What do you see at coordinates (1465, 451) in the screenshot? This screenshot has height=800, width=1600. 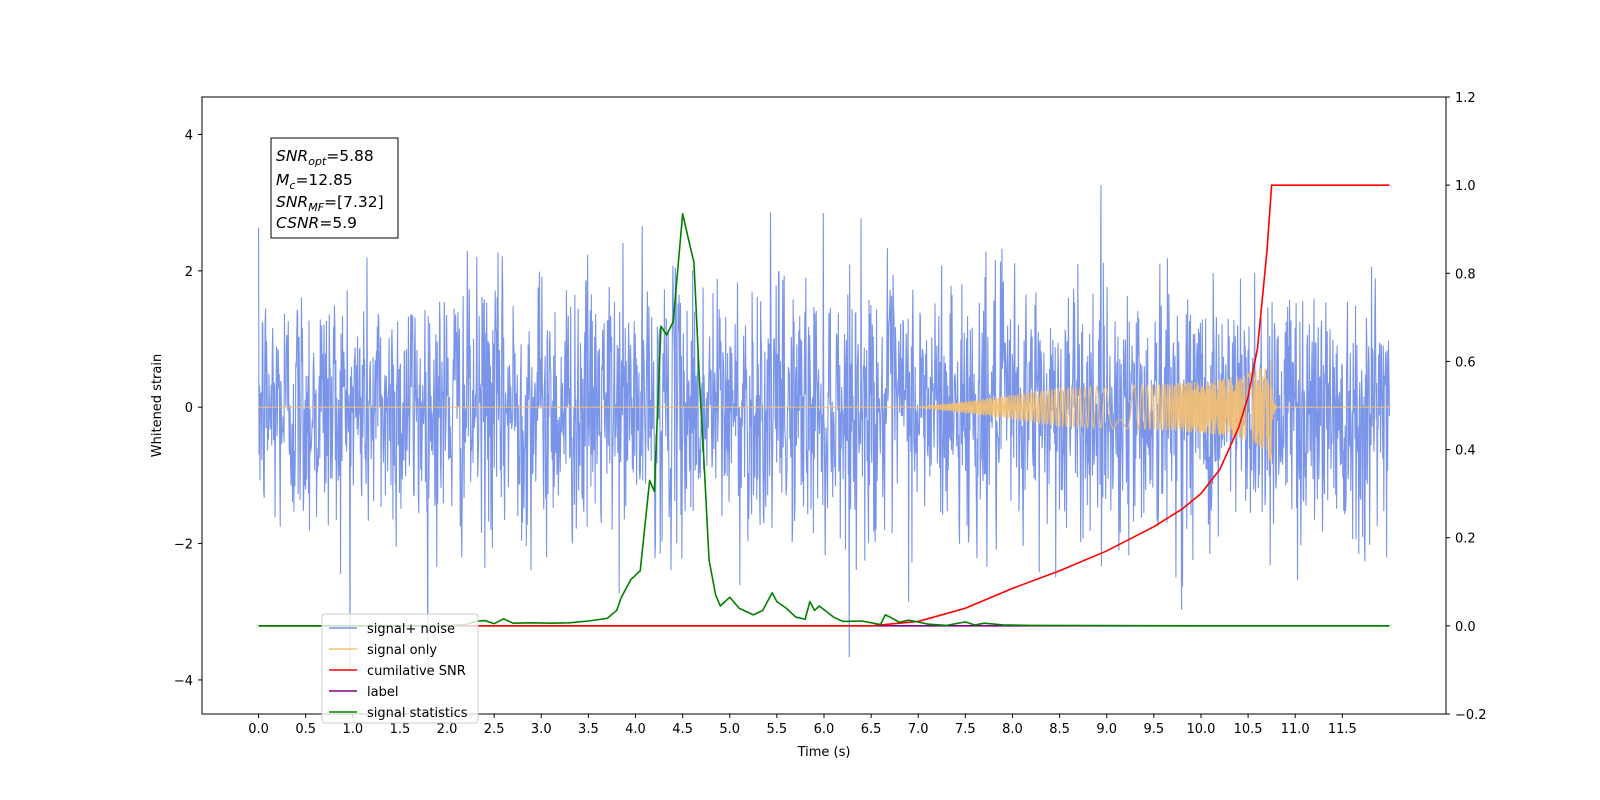 I see `y2-tick-label: 0.4` at bounding box center [1465, 451].